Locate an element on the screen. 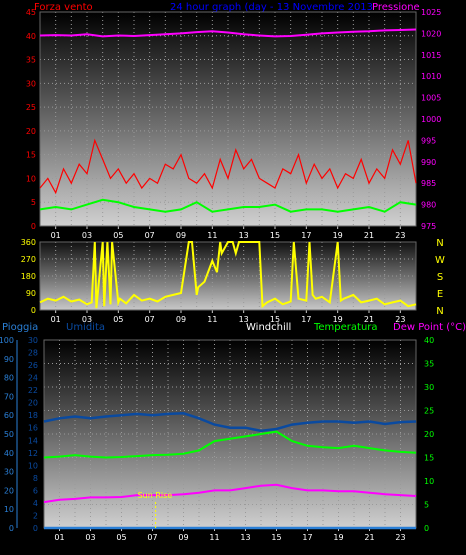 This screenshot has width=466, height=555. rain-tick-label: 0 is located at coordinates (11, 528).